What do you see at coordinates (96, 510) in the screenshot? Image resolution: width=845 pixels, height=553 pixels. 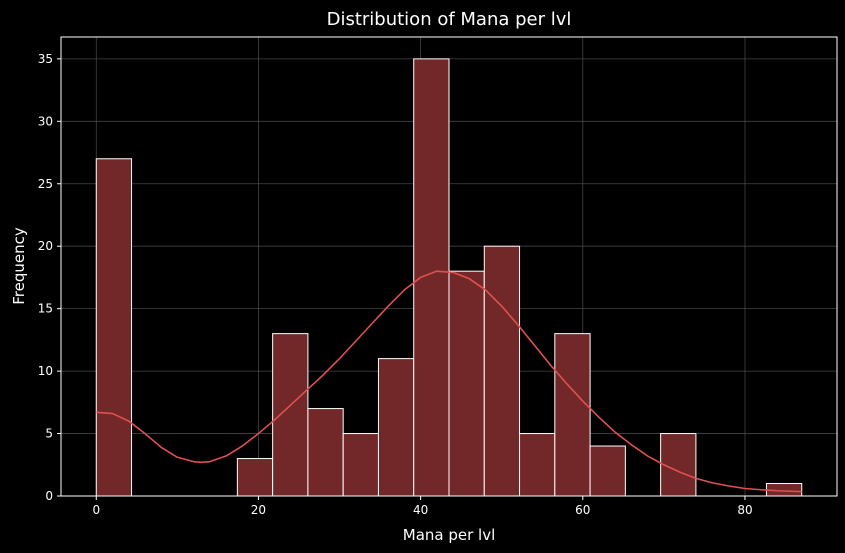 I see `x-tick-label: 0` at bounding box center [96, 510].